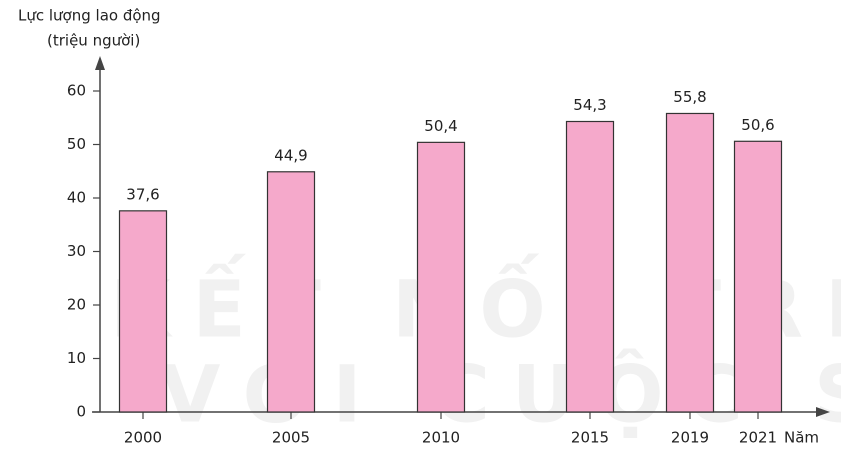 The image size is (841, 455). What do you see at coordinates (690, 438) in the screenshot?
I see `x-tick-label: 2019` at bounding box center [690, 438].